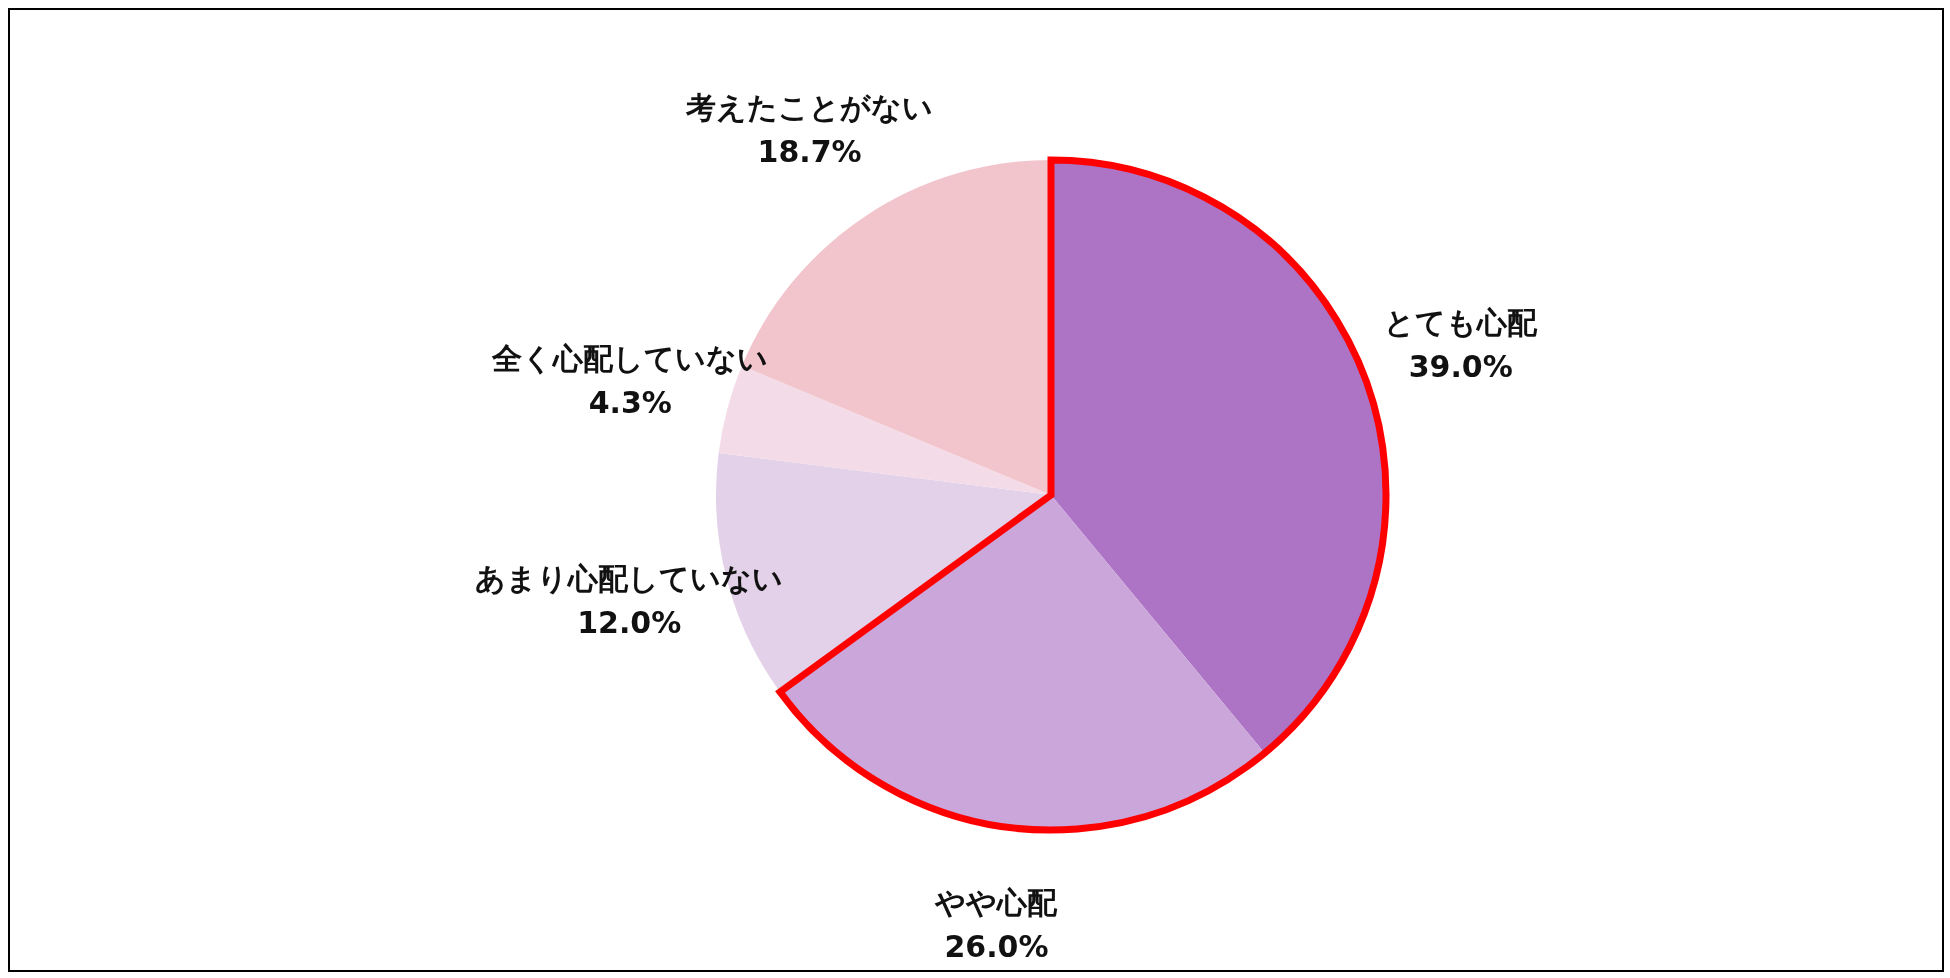 Image resolution: width=1950 pixels, height=978 pixels. What do you see at coordinates (629, 579) in the screenshot?
I see `slice-label: あまり心配していない` at bounding box center [629, 579].